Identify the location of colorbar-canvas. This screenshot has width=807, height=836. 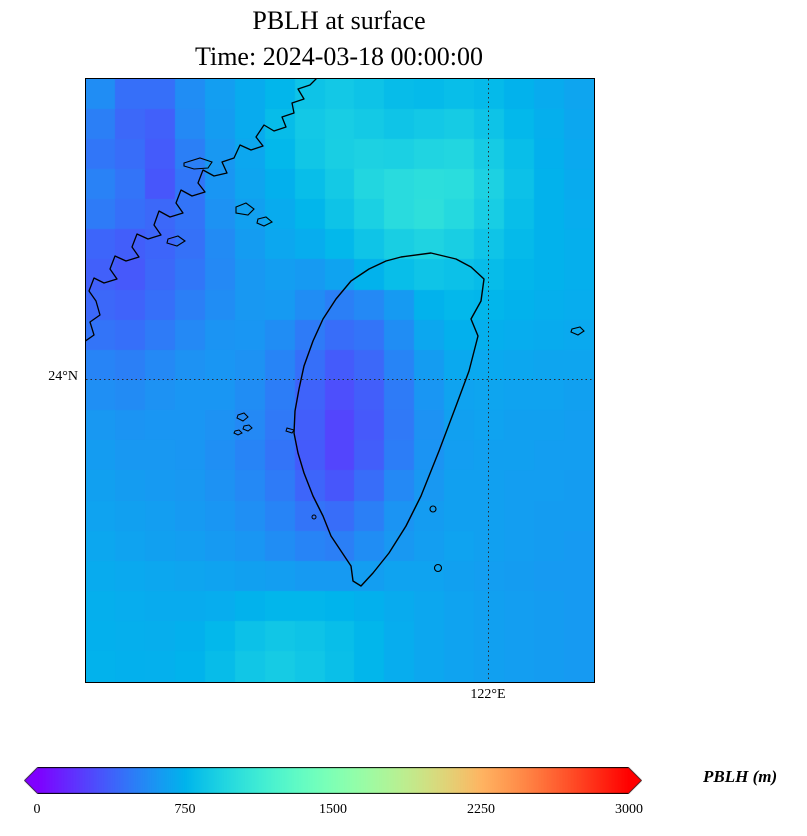
(333, 780).